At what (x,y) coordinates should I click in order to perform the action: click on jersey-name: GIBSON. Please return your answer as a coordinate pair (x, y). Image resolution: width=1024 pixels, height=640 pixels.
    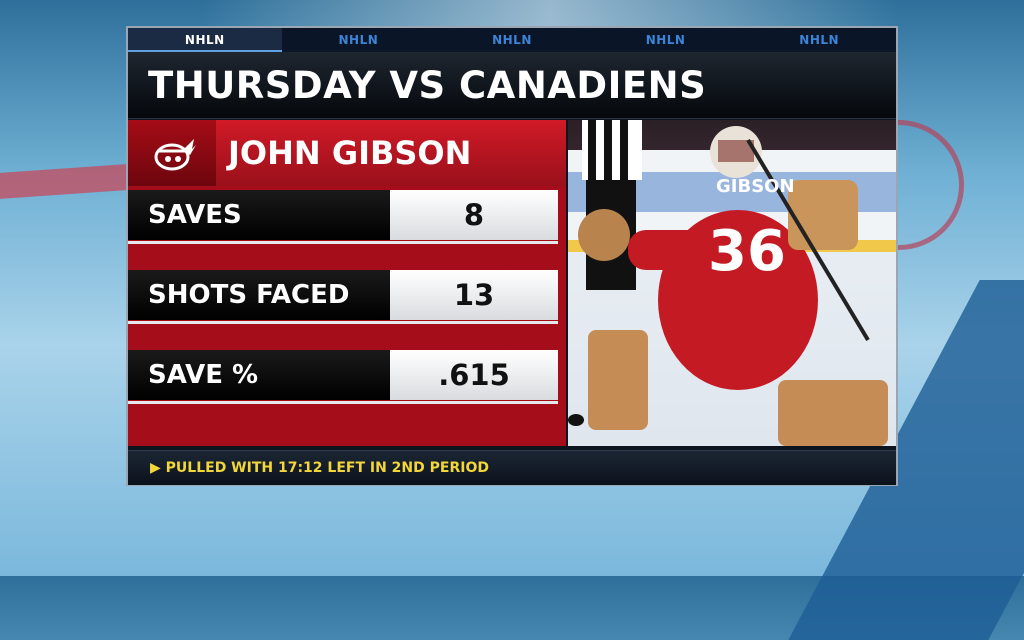
    Looking at the image, I should click on (755, 186).